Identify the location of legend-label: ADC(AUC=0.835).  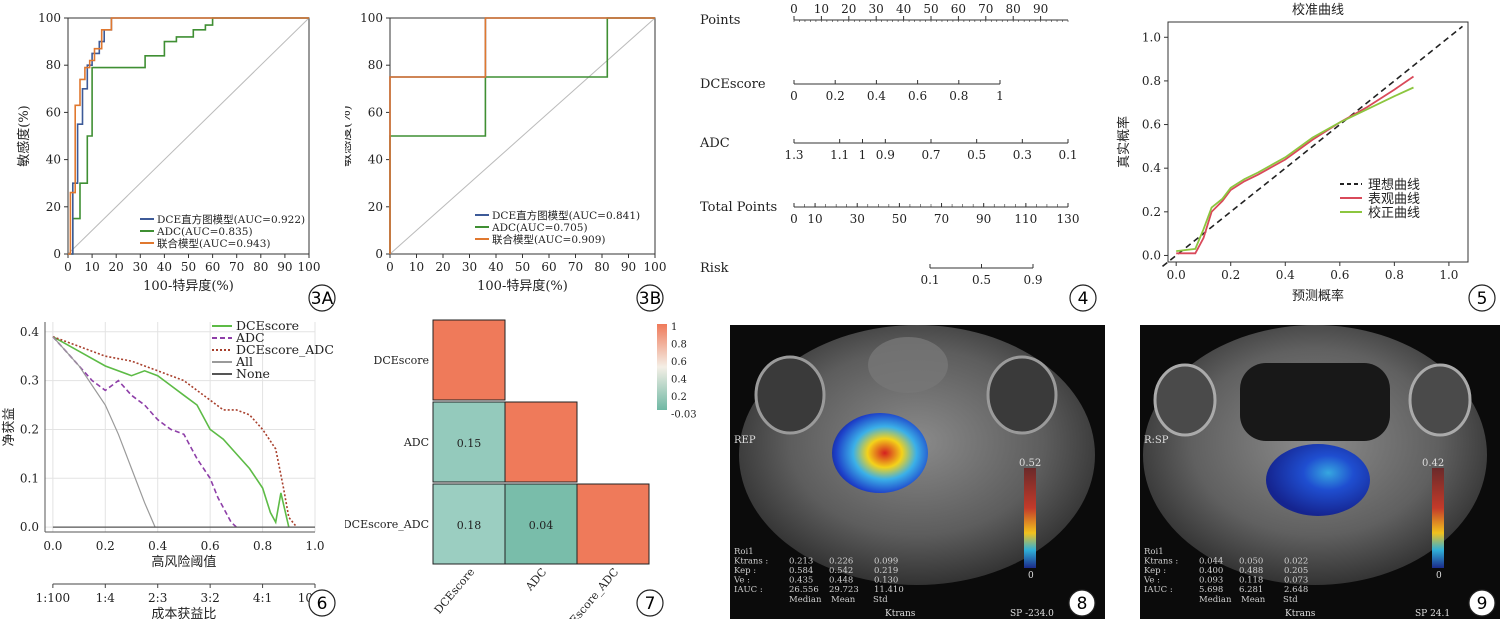
(204, 232).